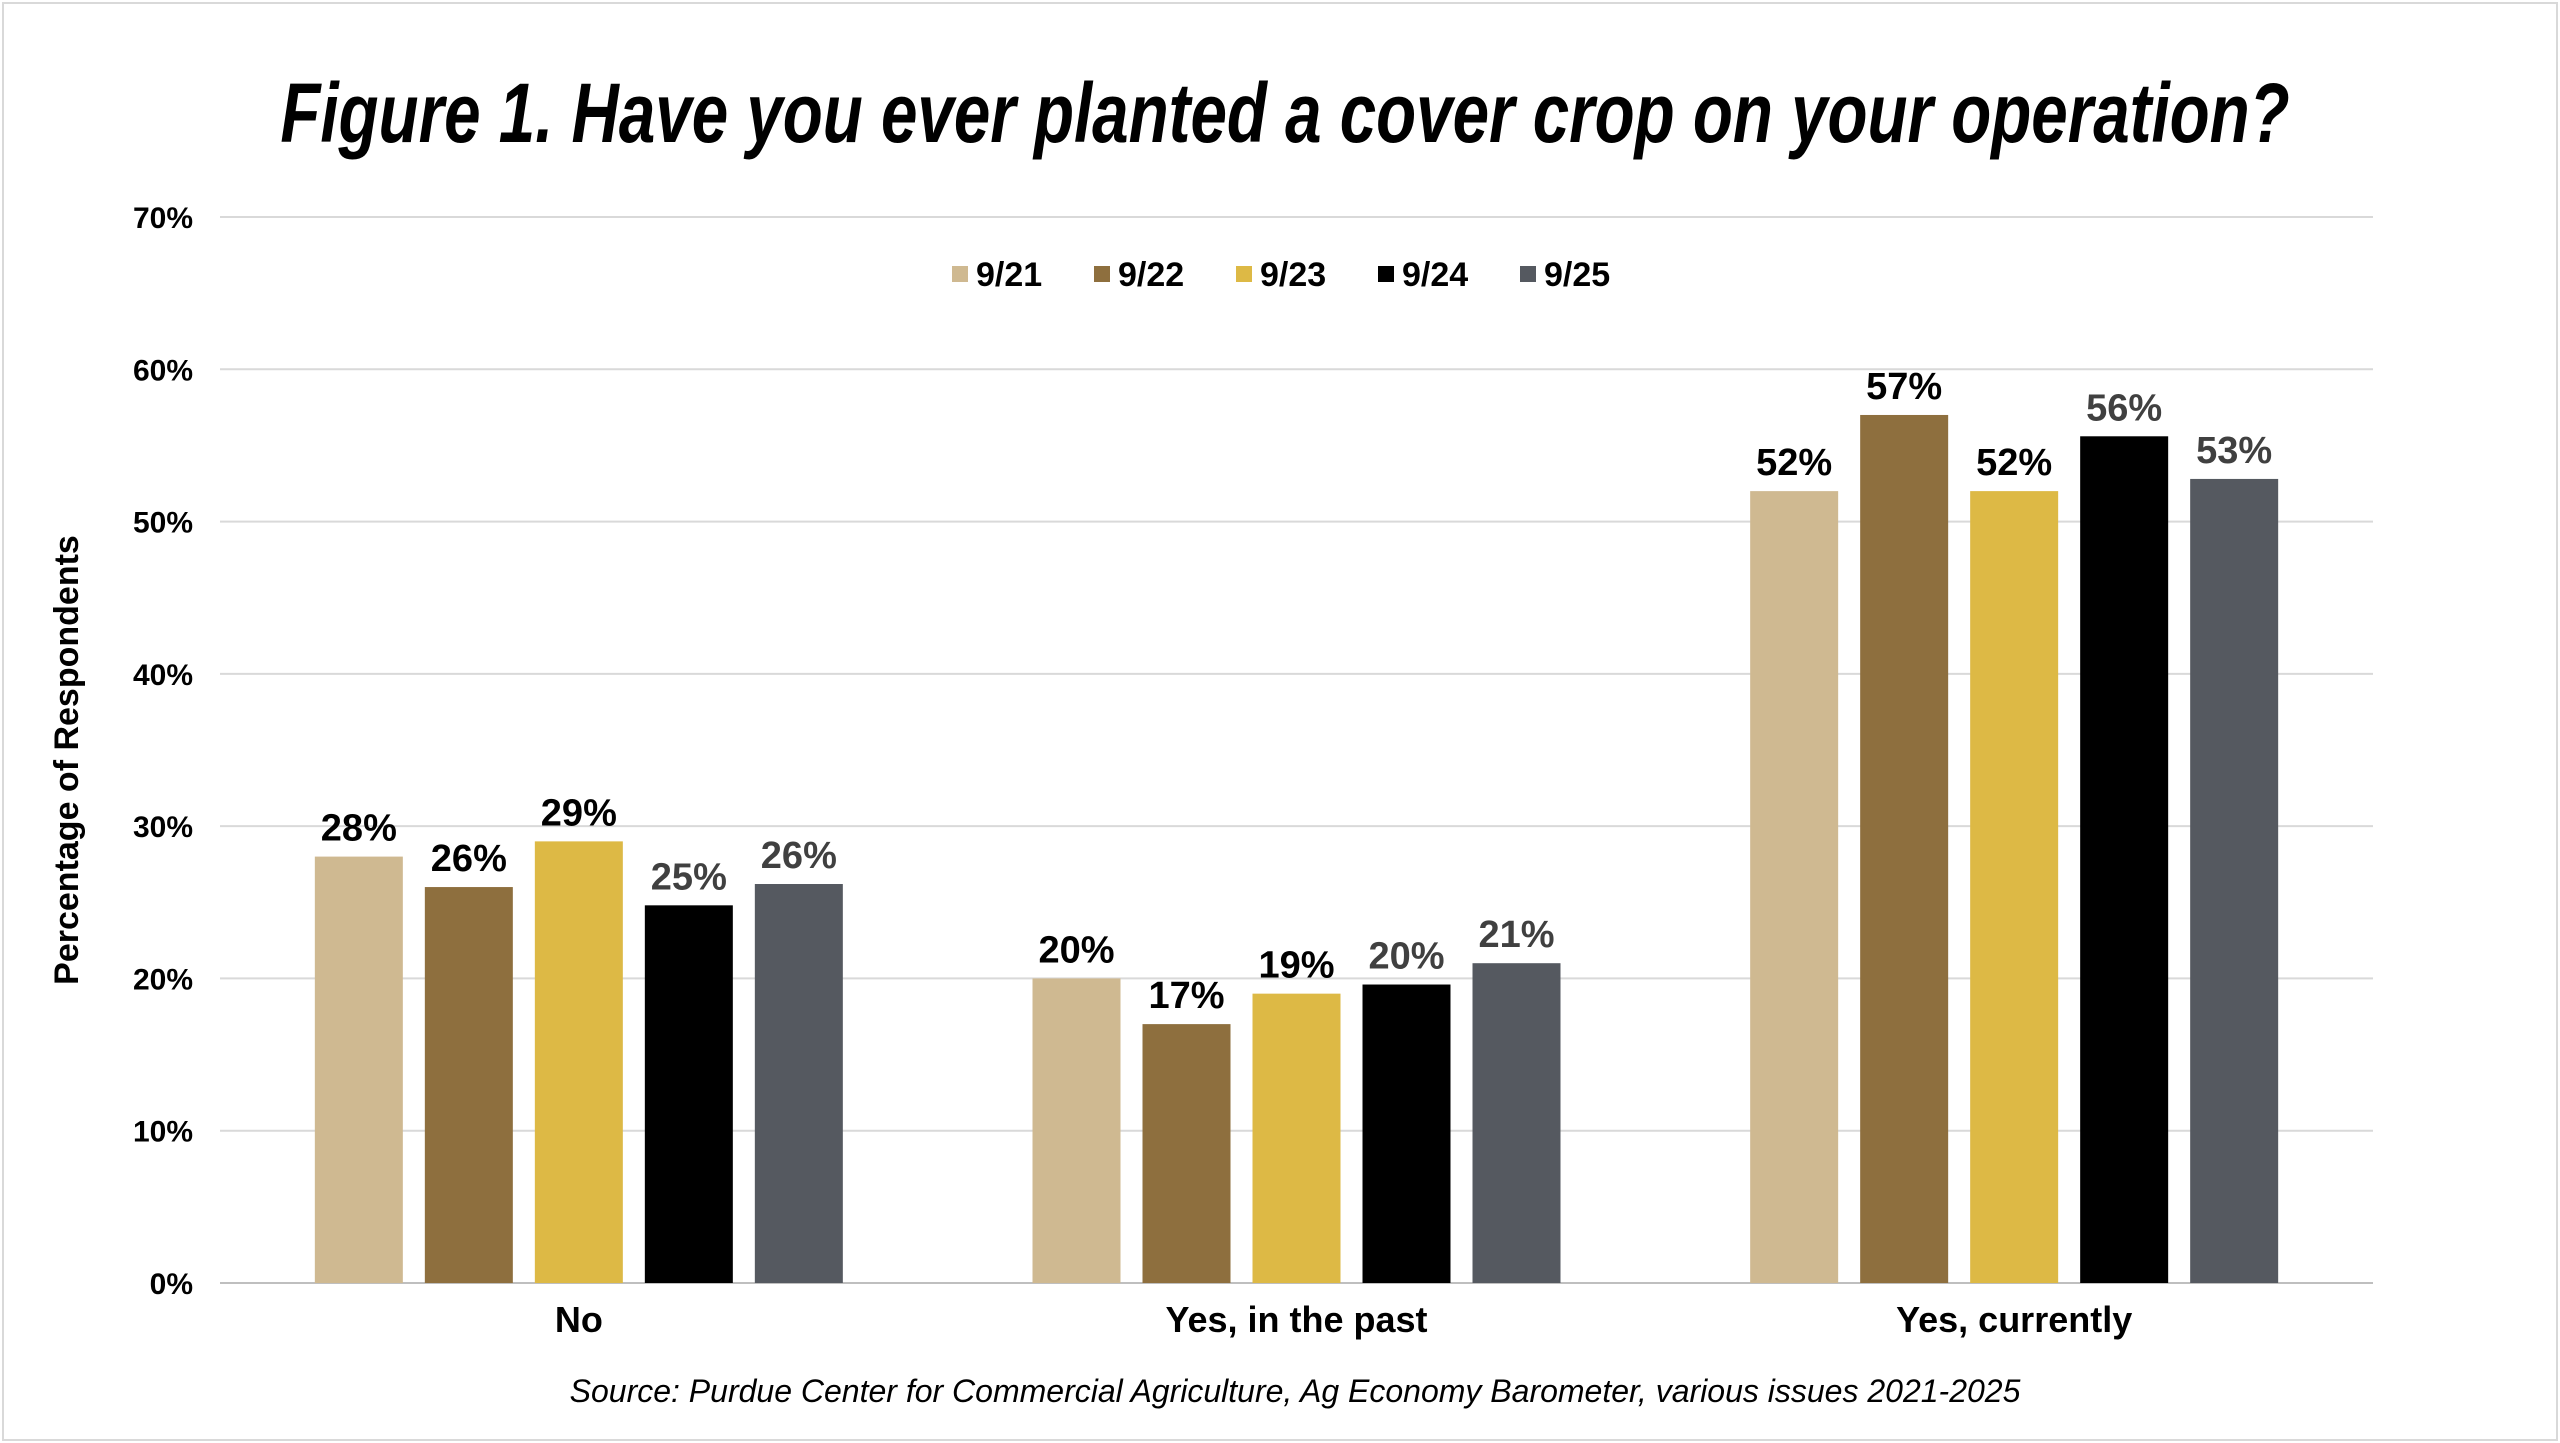 Image resolution: width=2560 pixels, height=1443 pixels. Describe the element at coordinates (1293, 275) in the screenshot. I see `legend-label: 9/23` at that location.